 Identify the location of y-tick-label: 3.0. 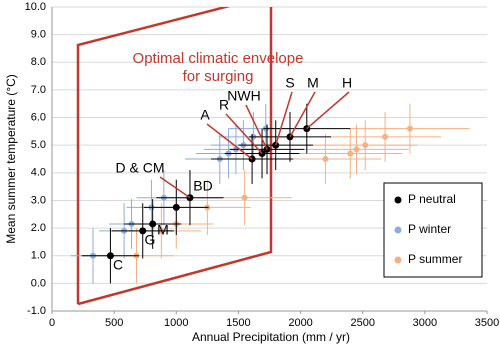
(38, 200).